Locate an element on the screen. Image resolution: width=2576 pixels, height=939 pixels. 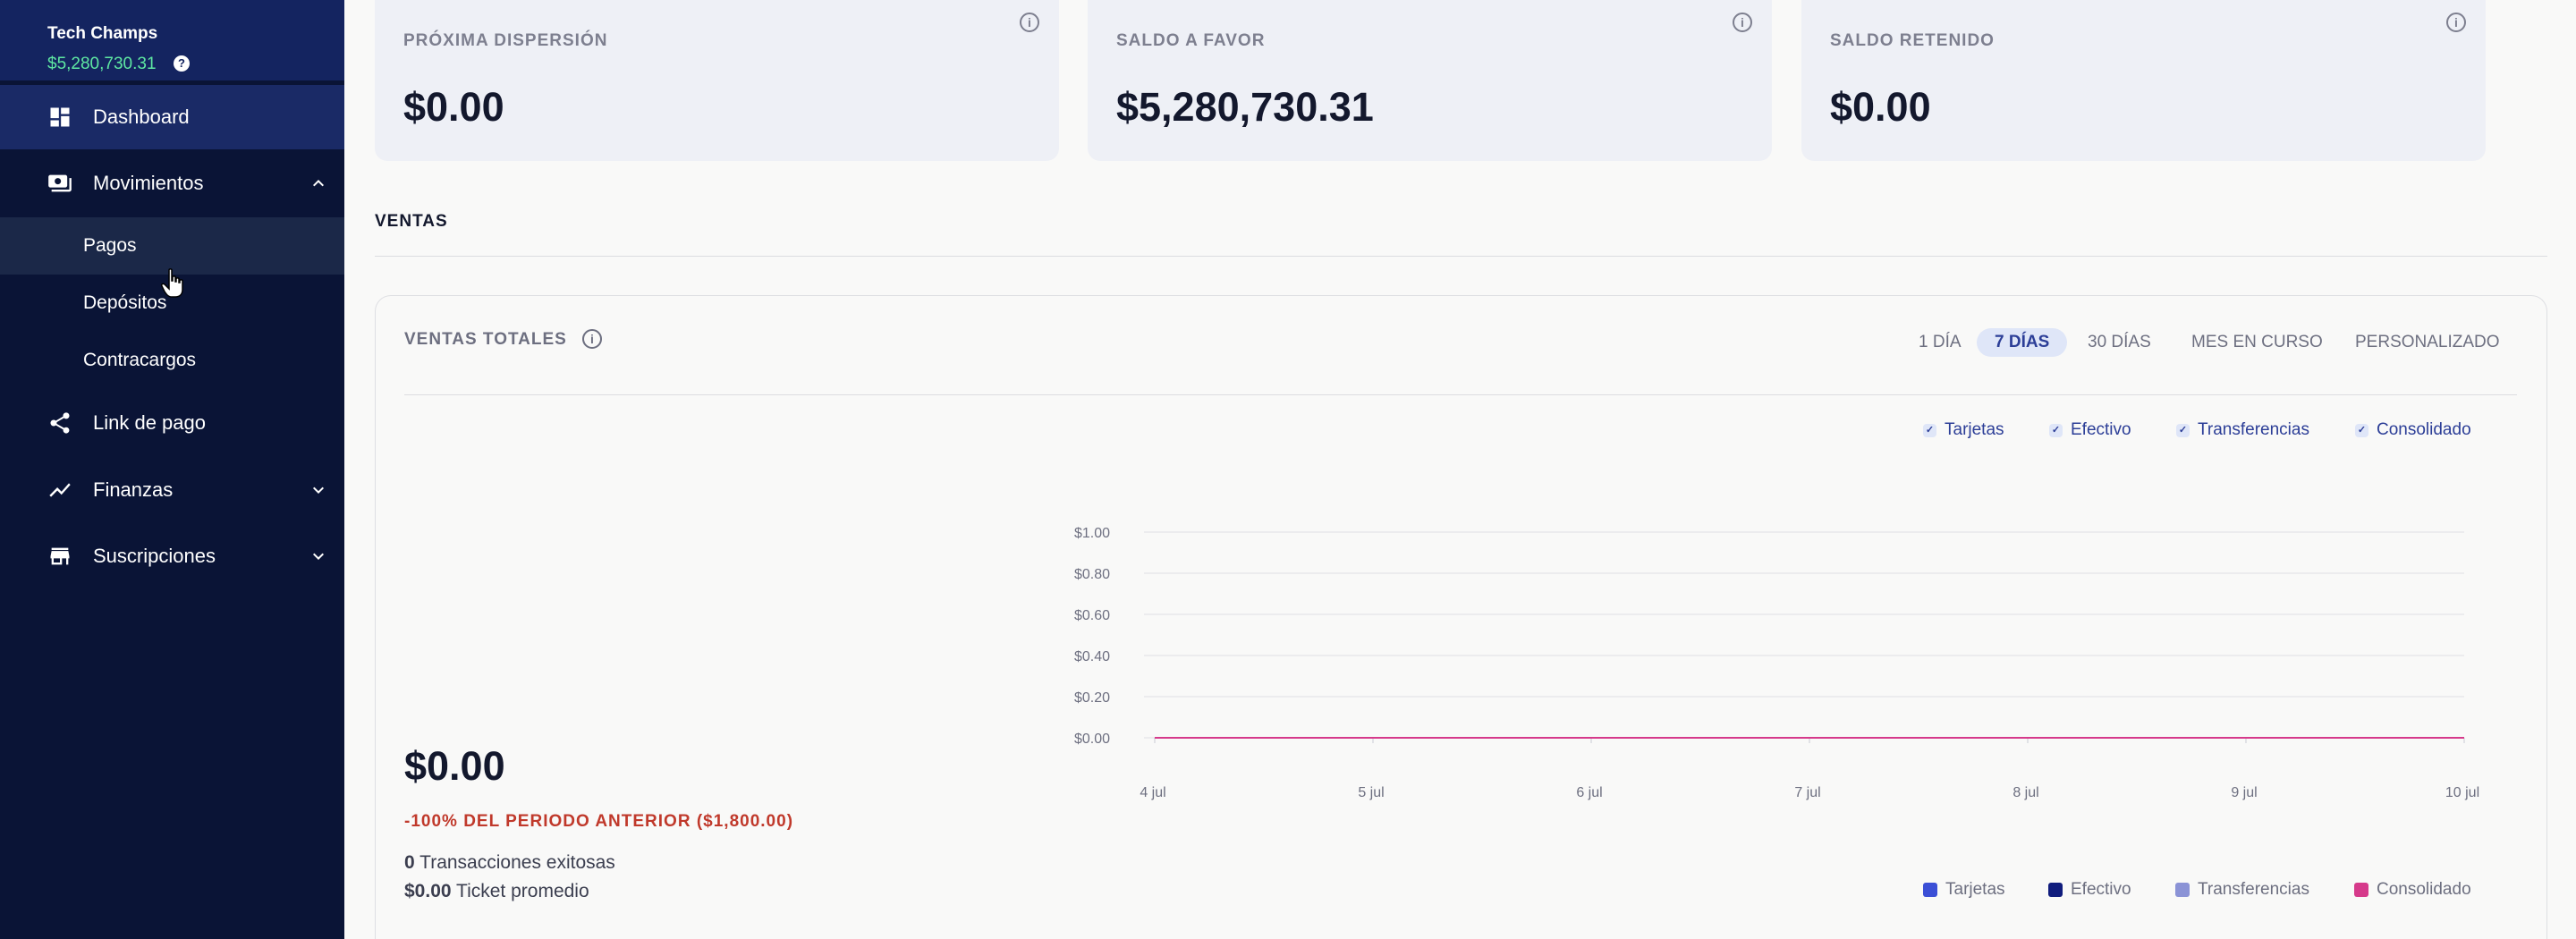
range-30-dias: 30 DÍAS is located at coordinates (2119, 342).